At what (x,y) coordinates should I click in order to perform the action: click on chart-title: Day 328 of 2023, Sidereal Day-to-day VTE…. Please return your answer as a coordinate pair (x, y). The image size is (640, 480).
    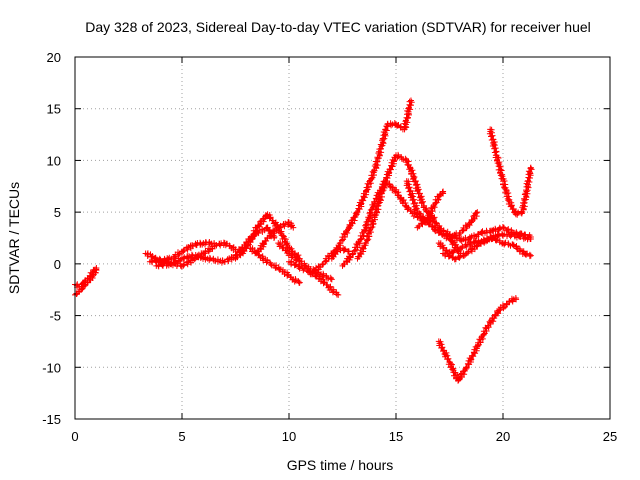
    Looking at the image, I should click on (338, 27).